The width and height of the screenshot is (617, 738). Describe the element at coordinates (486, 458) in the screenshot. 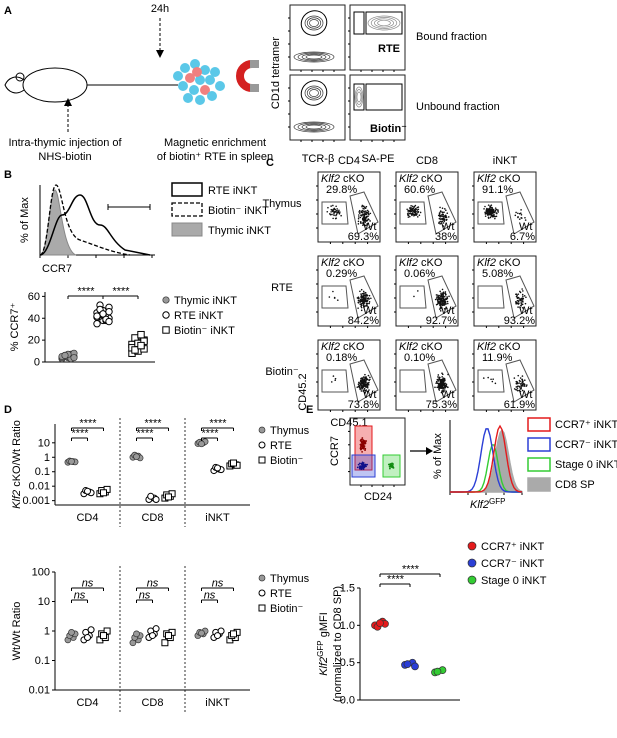

I see `histogram-curve` at that location.